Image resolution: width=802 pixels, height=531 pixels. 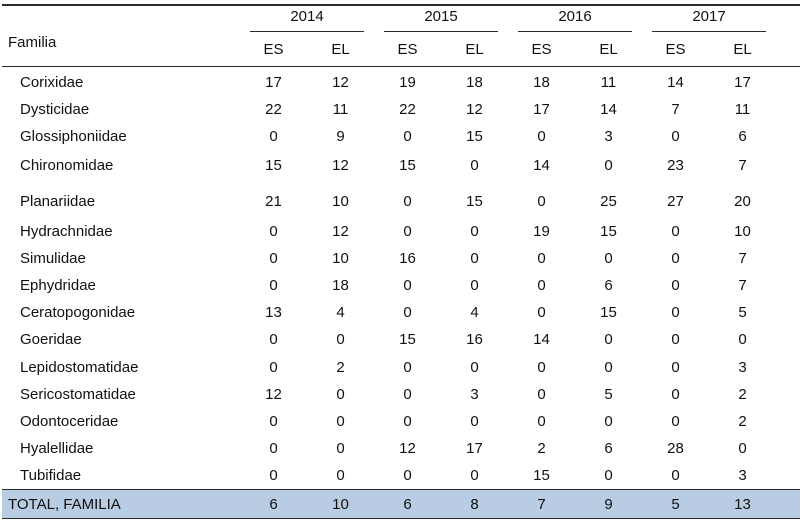 I want to click on table-top-rule, so click(x=401, y=5).